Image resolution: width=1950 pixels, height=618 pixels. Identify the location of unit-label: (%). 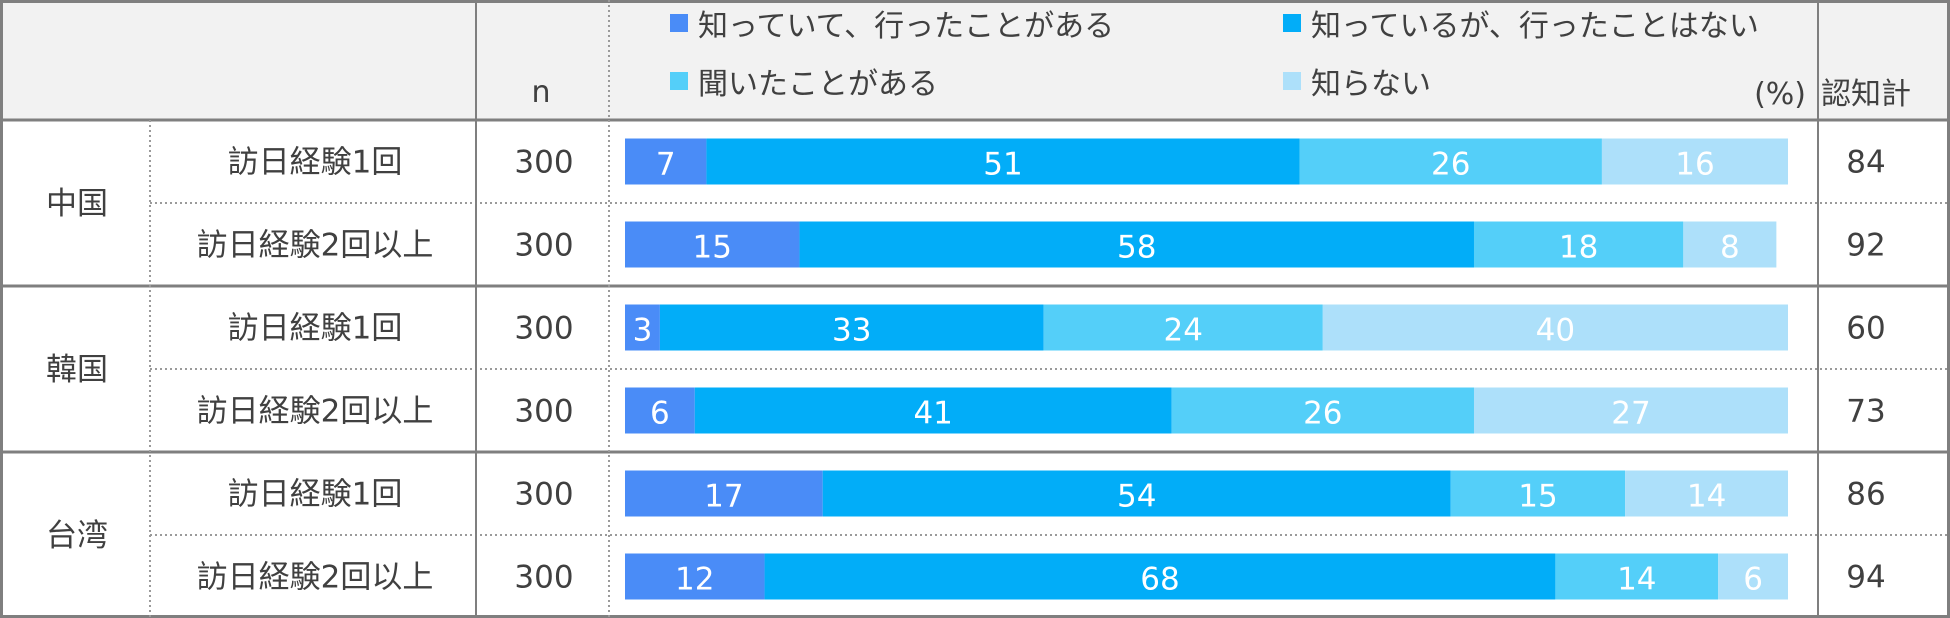
(1780, 94).